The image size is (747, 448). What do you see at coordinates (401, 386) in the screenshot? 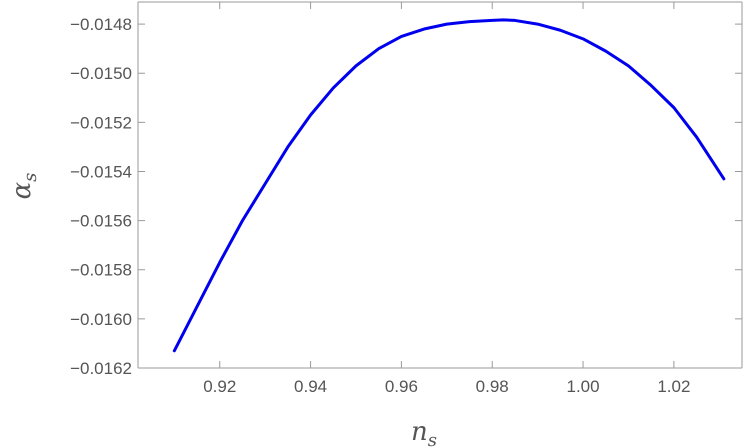
I see `x-tick-label: 0.96` at bounding box center [401, 386].